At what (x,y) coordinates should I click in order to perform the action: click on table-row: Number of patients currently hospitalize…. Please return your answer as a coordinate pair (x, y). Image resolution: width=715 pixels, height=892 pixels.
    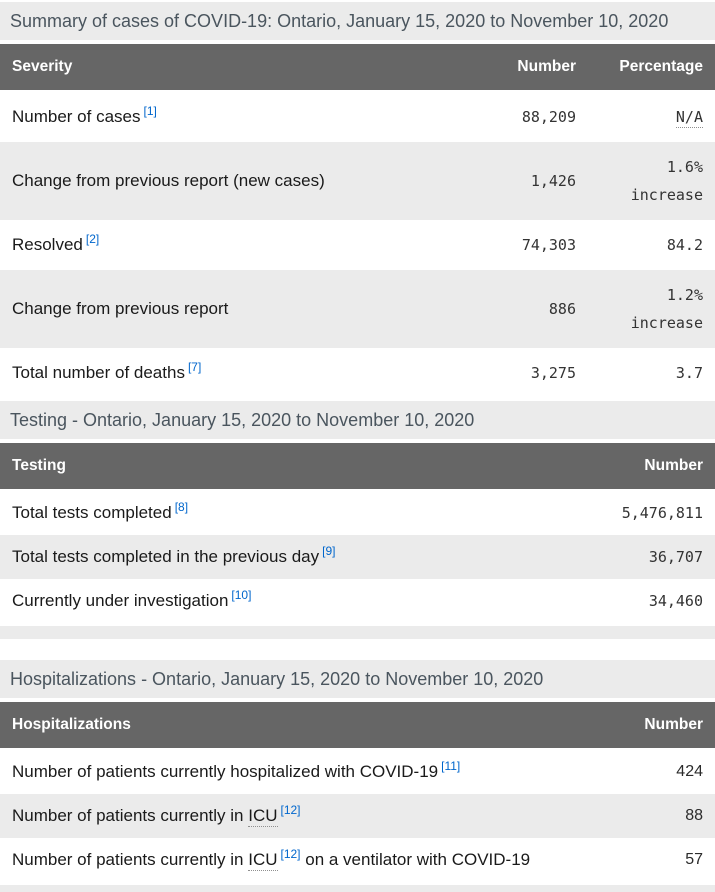
    Looking at the image, I should click on (357, 771).